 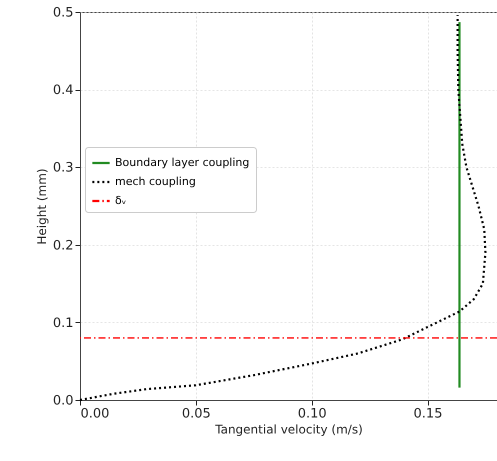 What do you see at coordinates (63, 90) in the screenshot?
I see `y-tick-label: 0.4` at bounding box center [63, 90].